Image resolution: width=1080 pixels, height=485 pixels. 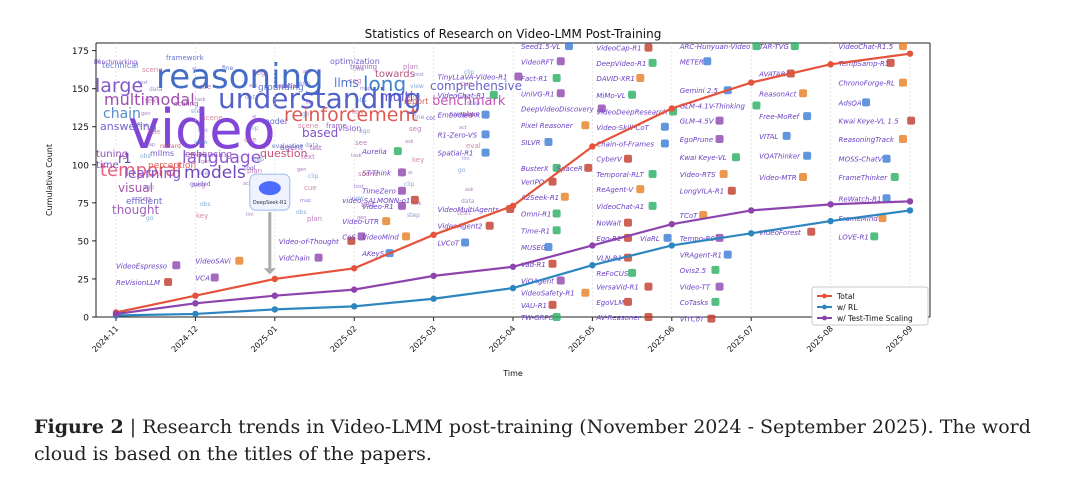 What do you see at coordinates (247, 184) in the screenshot?
I see `wordcloud-filler: act` at bounding box center [247, 184].